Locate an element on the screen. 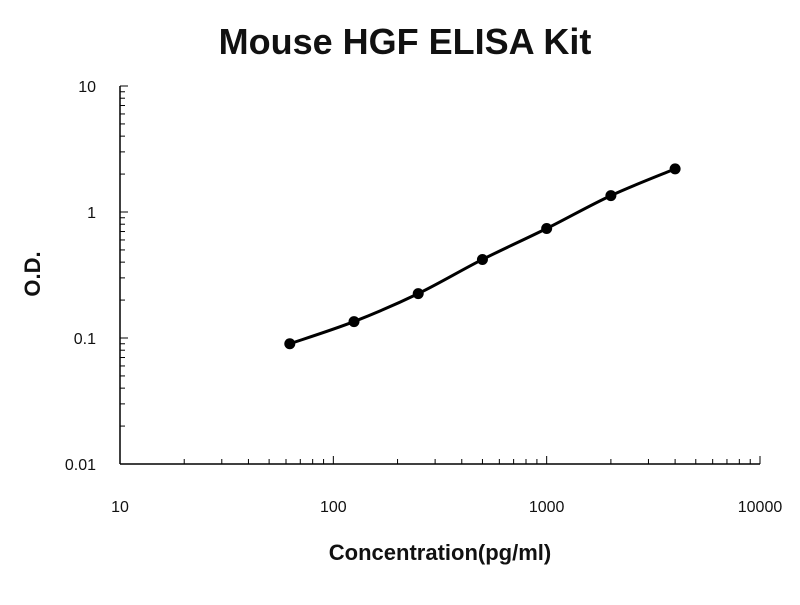  y-ticks is located at coordinates (124, 275).